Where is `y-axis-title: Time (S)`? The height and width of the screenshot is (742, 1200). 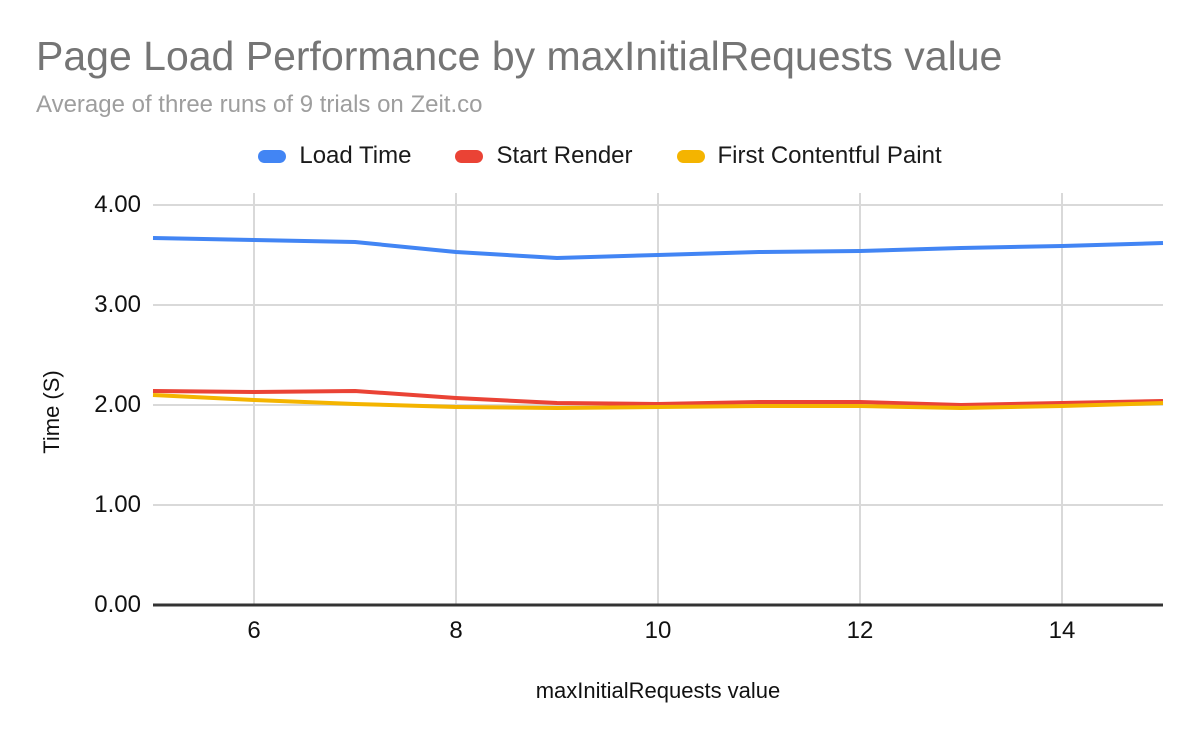 y-axis-title: Time (S) is located at coordinates (51, 412).